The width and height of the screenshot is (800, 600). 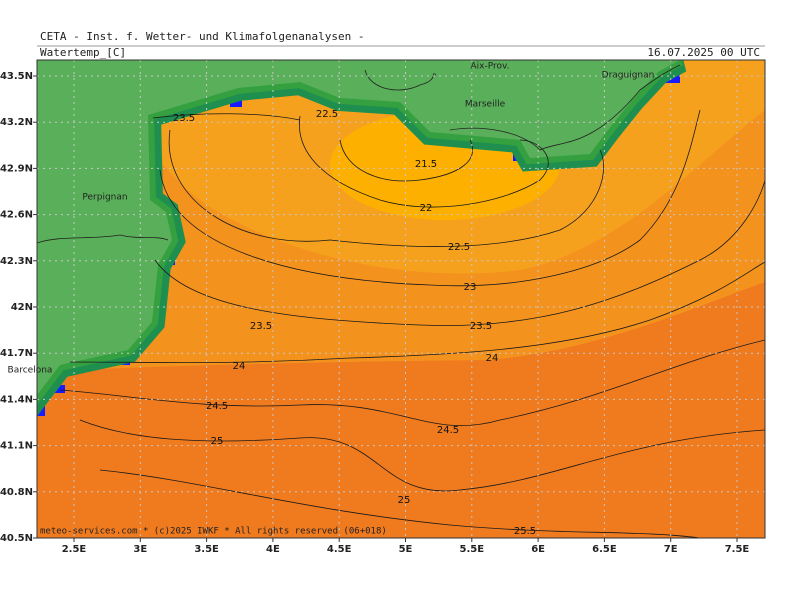 What do you see at coordinates (339, 549) in the screenshot?
I see `lon-label: 4.5E` at bounding box center [339, 549].